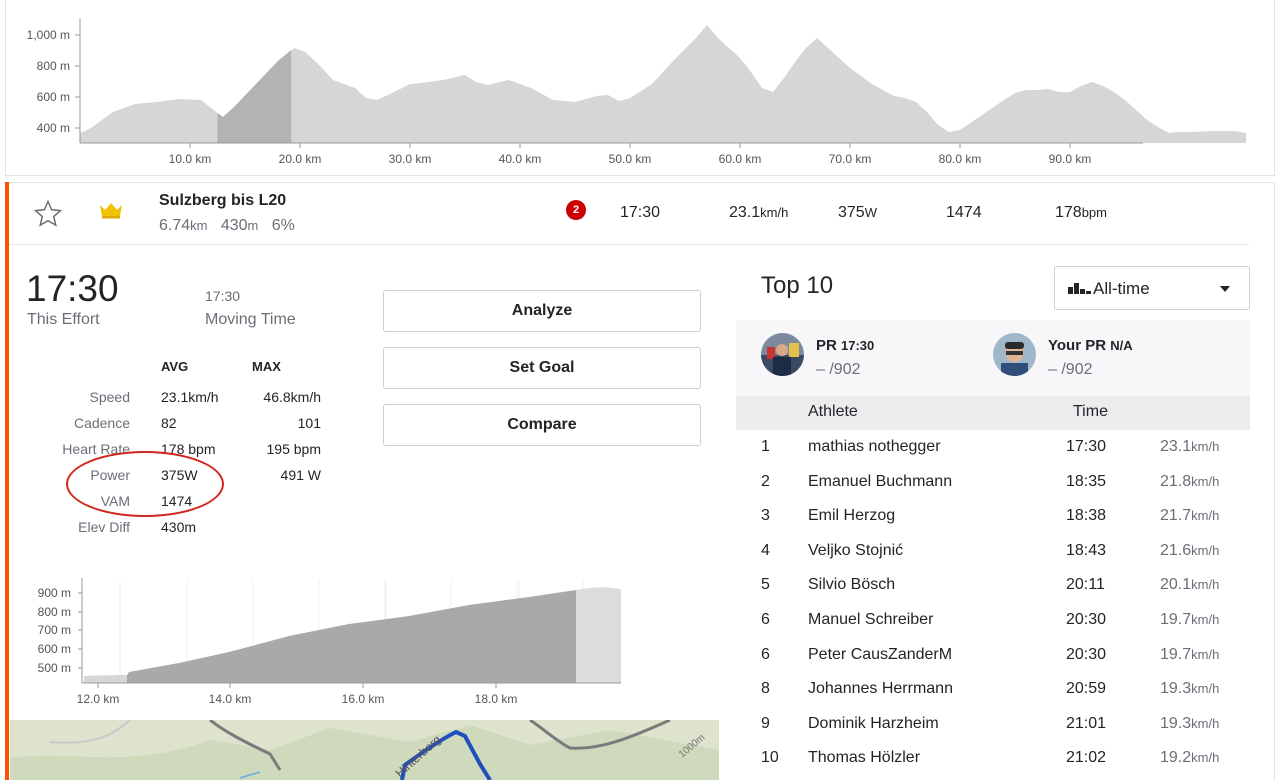 This screenshot has height=780, width=1280. Describe the element at coordinates (53, 97) in the screenshot. I see `y-tick-label: 600 m` at that location.